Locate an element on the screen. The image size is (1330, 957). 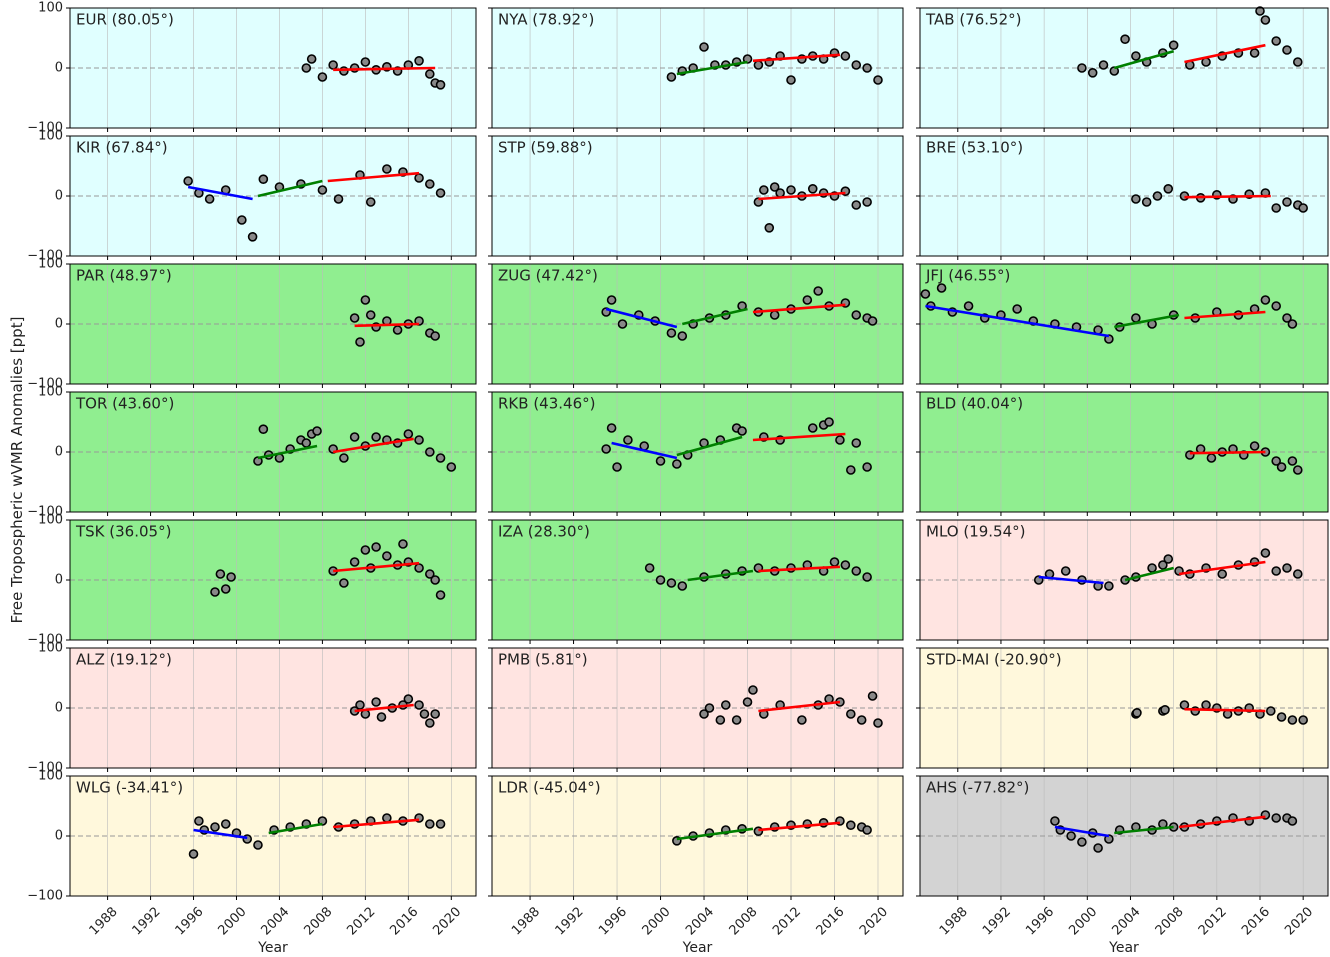
x-tick-label: 2016 is located at coordinates (404, 921).